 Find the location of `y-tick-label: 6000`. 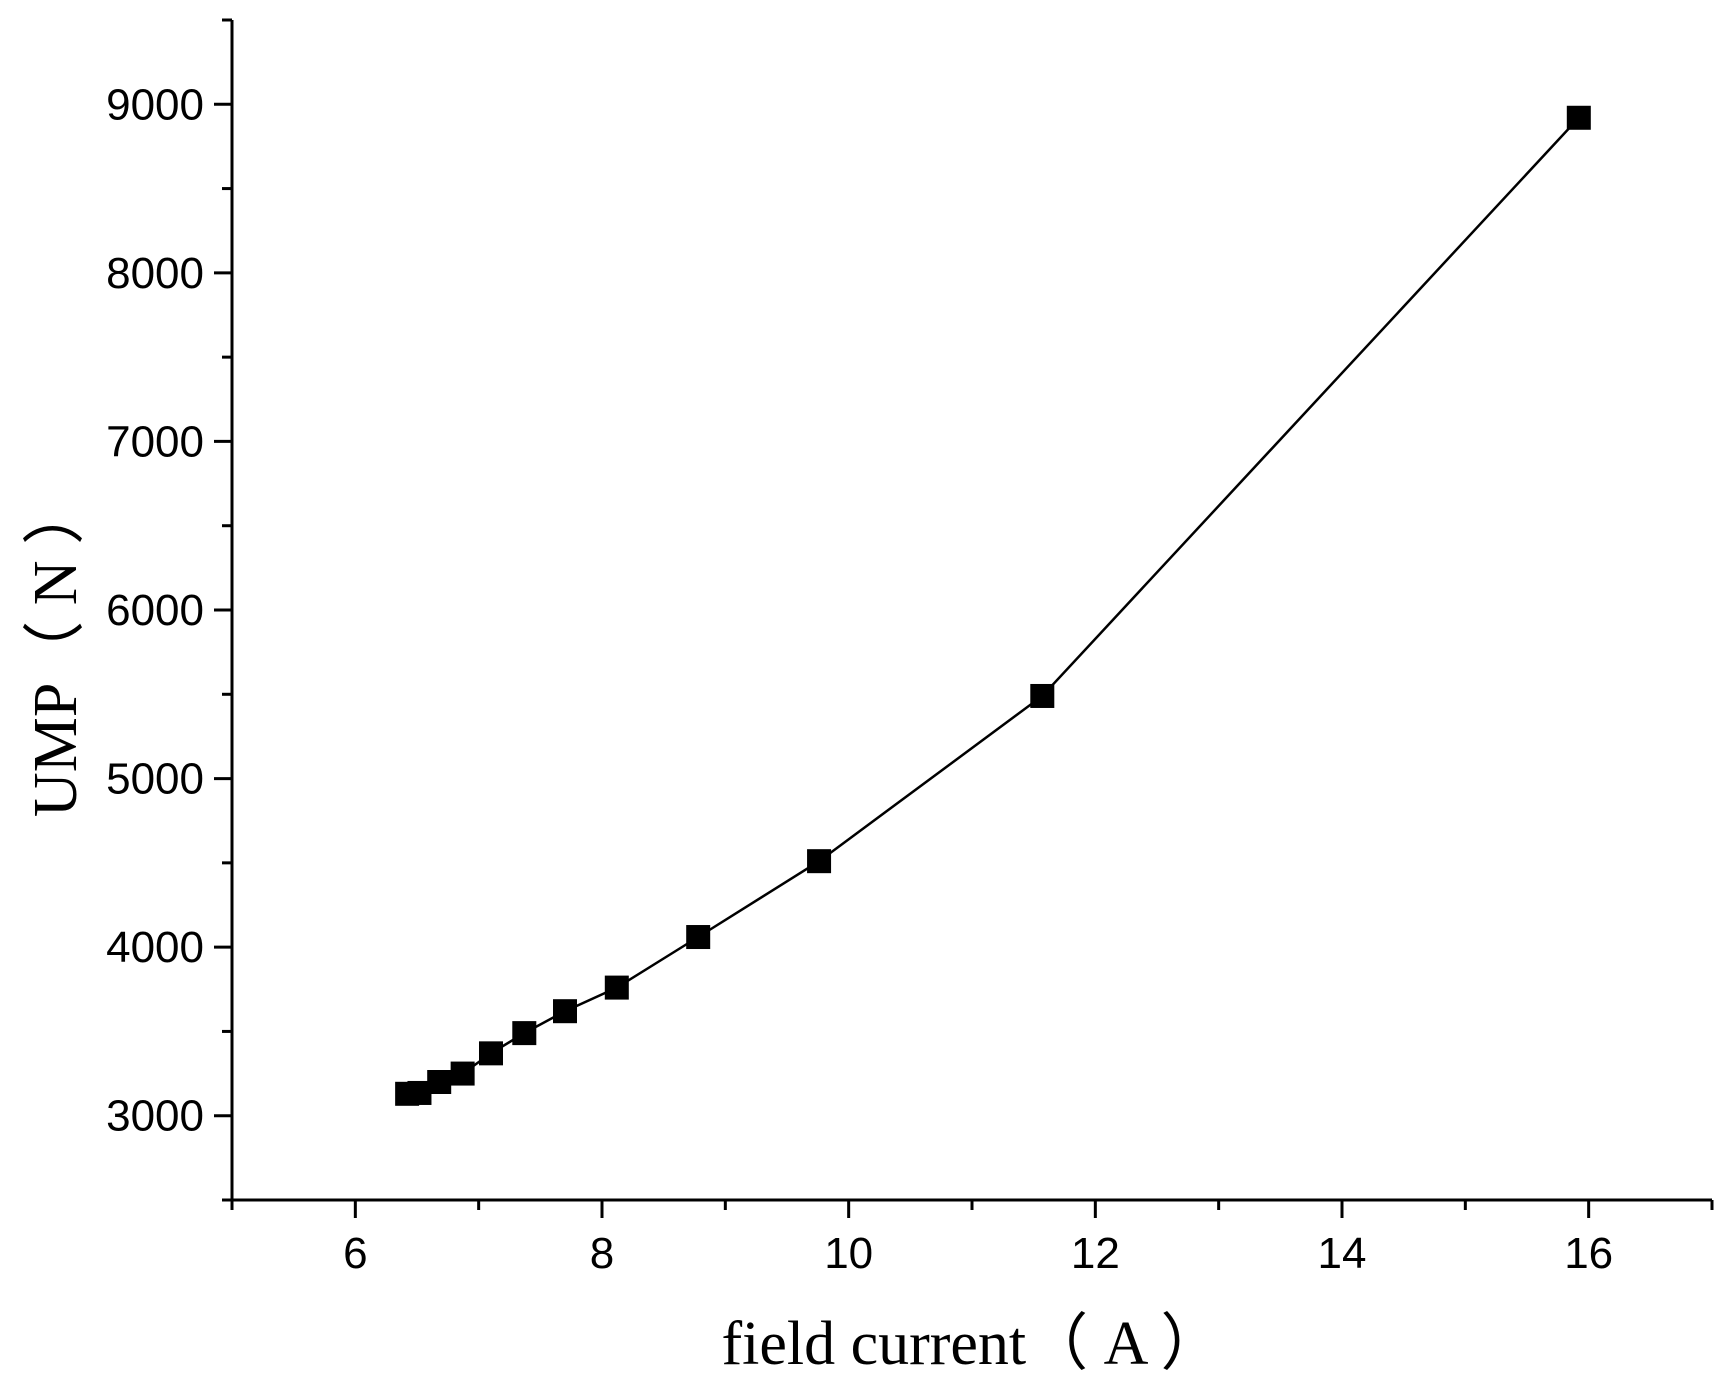

y-tick-label: 6000 is located at coordinates (155, 610).